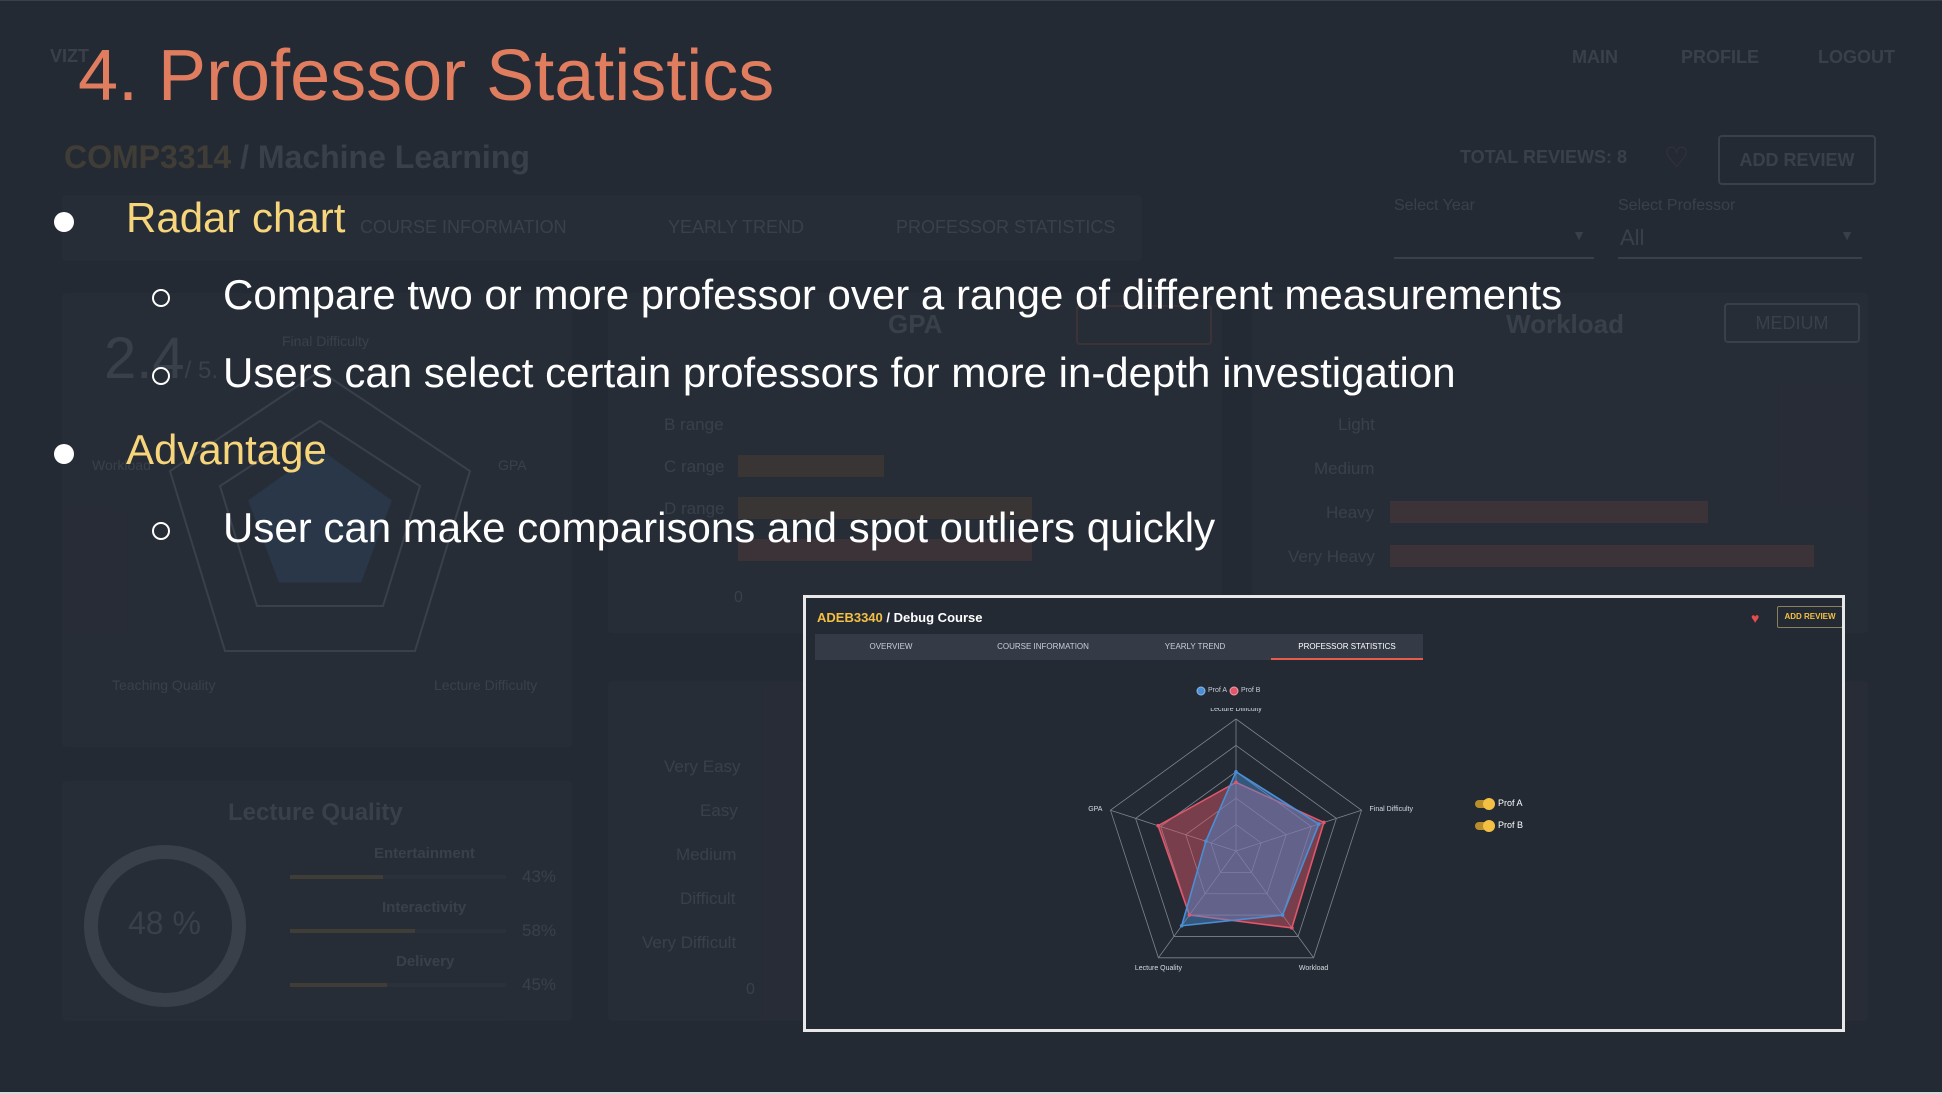 The width and height of the screenshot is (1942, 1094). What do you see at coordinates (424, 853) in the screenshot?
I see `lq-label-entertainment: Entertainment` at bounding box center [424, 853].